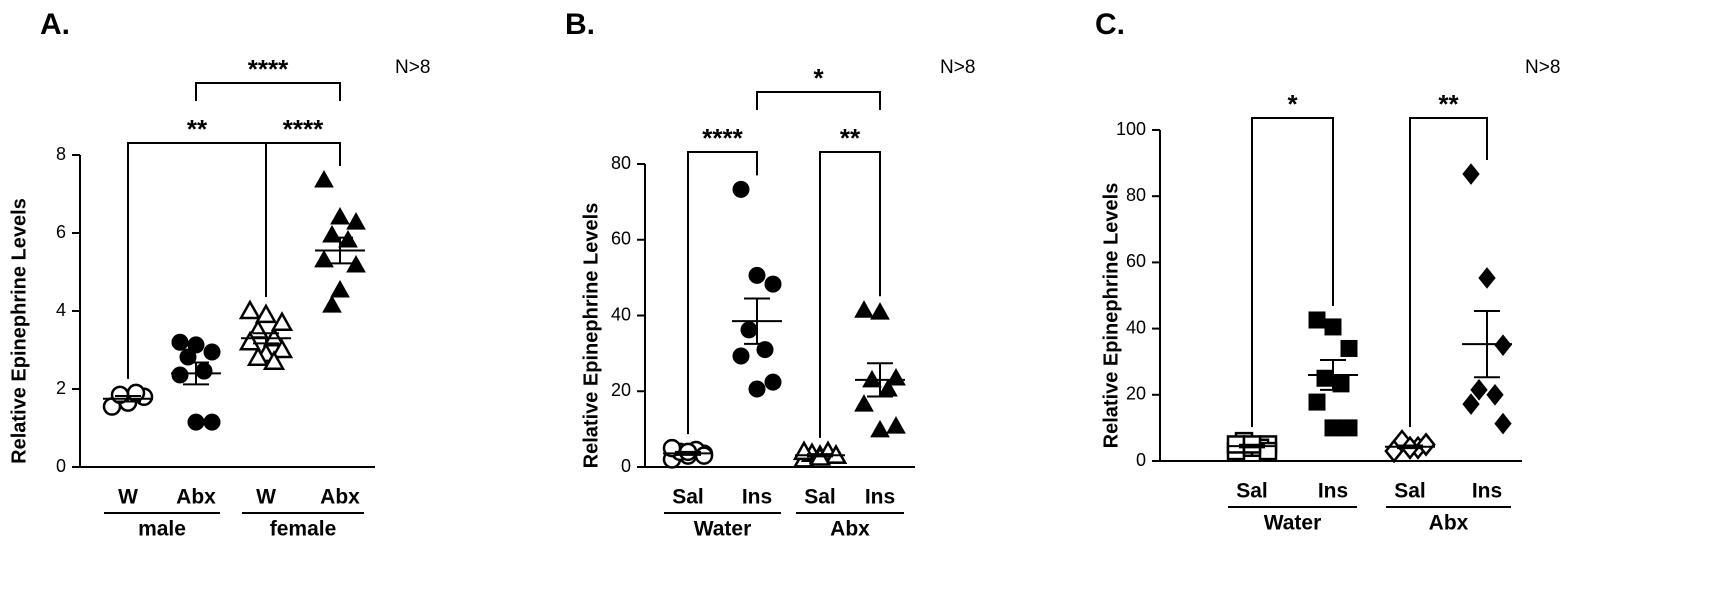 This screenshot has height=592, width=1713. Describe the element at coordinates (1110, 24) in the screenshot. I see `panel-label: C.` at that location.